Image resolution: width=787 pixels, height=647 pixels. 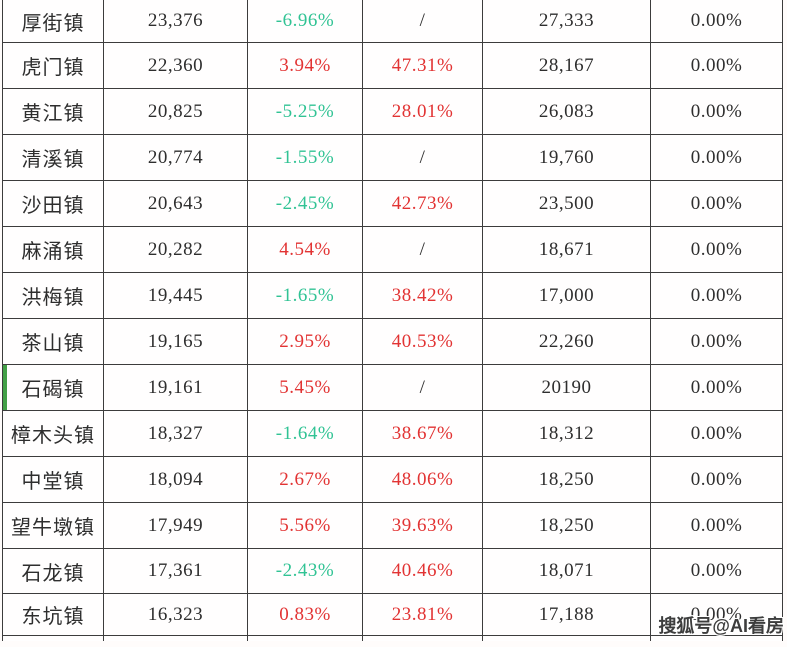 What do you see at coordinates (175, 614) in the screenshot?
I see `value-cell: 16,323` at bounding box center [175, 614].